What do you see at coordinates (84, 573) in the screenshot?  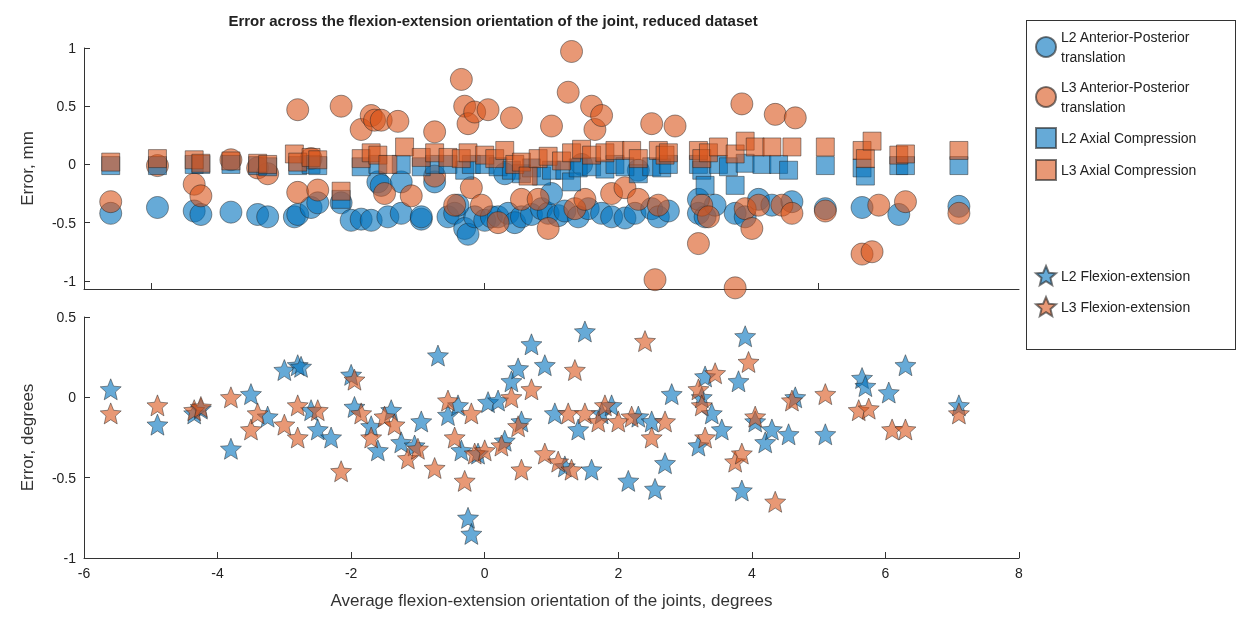 I see `x-tick-label: -6` at bounding box center [84, 573].